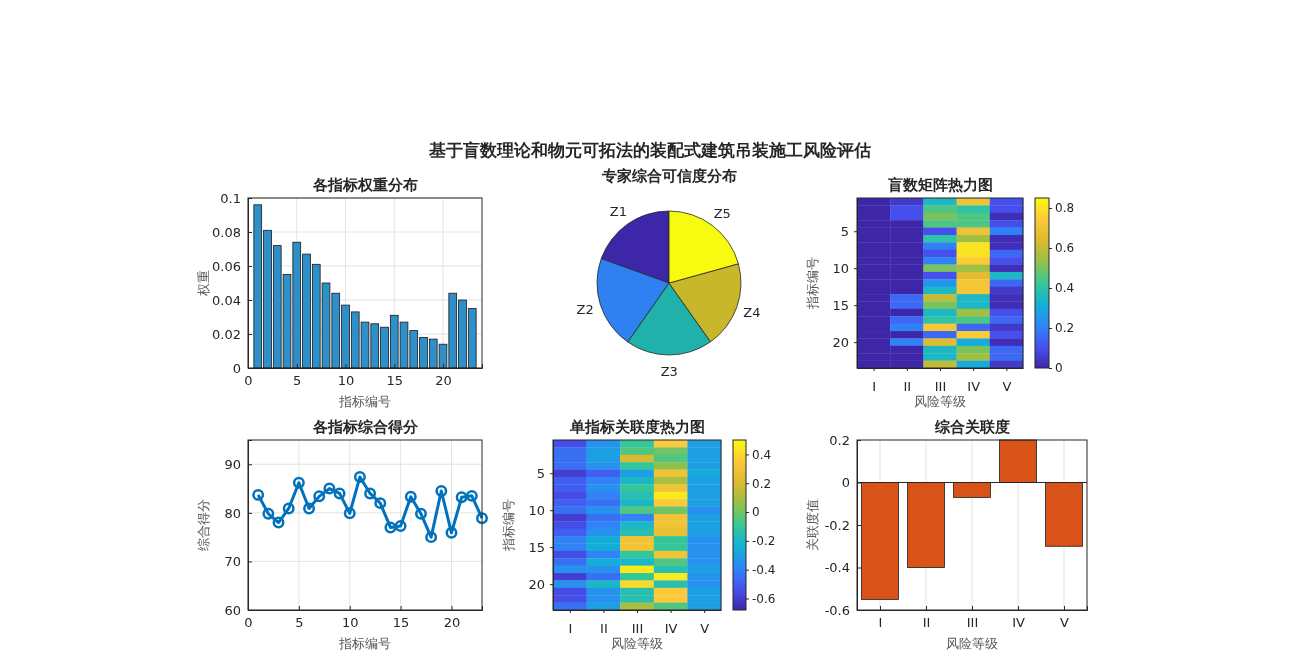 The image size is (1297, 668). What do you see at coordinates (837, 610) in the screenshot?
I see `y-tick-label: -0.6` at bounding box center [837, 610].